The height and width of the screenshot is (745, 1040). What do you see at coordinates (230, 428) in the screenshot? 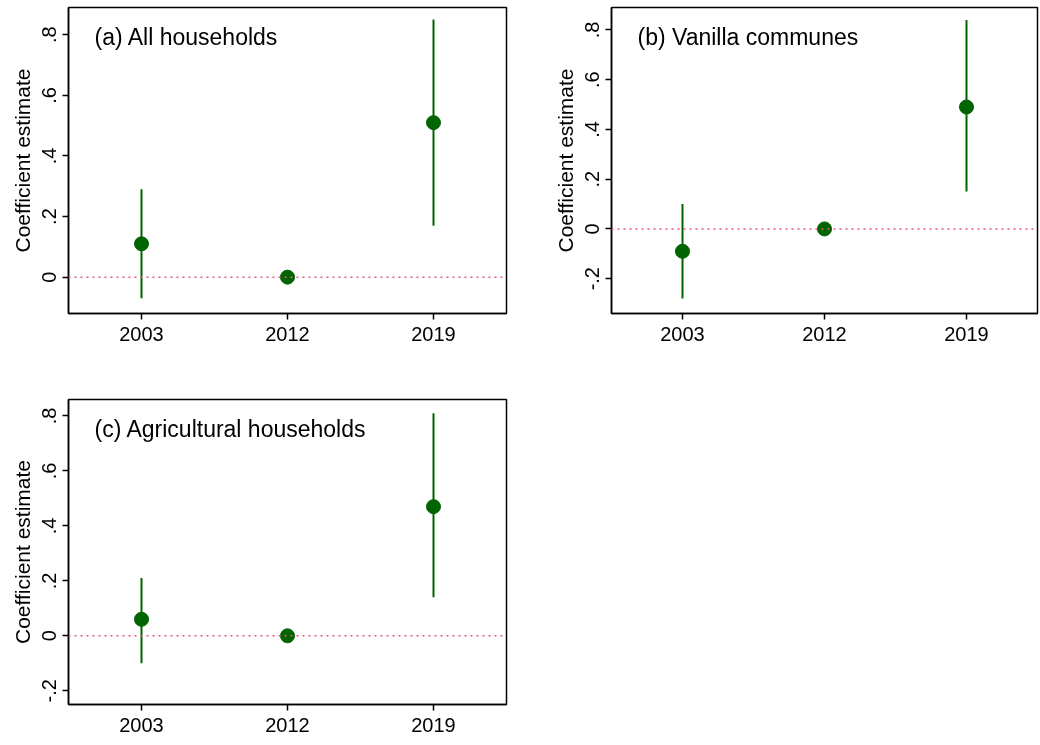
I see `text: (c) Agricultural households` at bounding box center [230, 428].